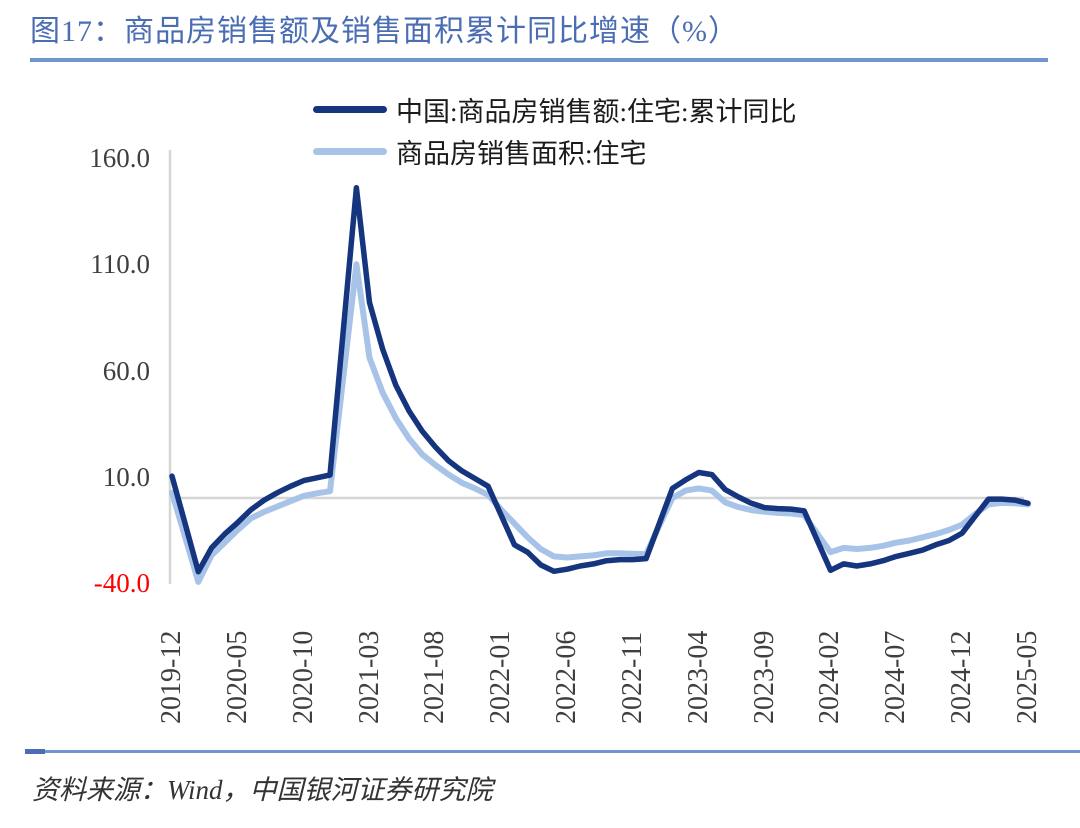 The height and width of the screenshot is (828, 1080). Describe the element at coordinates (350, 109) in the screenshot. I see `sales-value-line-swatch` at that location.